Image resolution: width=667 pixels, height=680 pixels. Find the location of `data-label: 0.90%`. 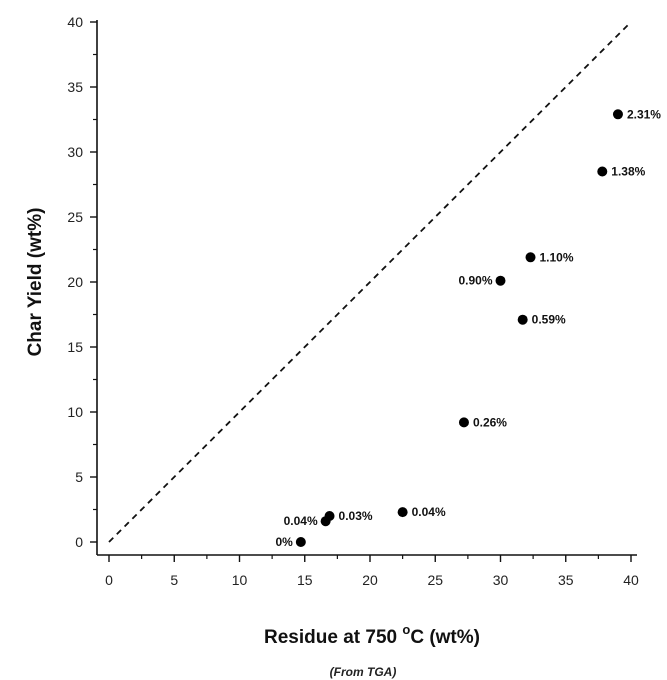

data-label: 0.90% is located at coordinates (475, 281).